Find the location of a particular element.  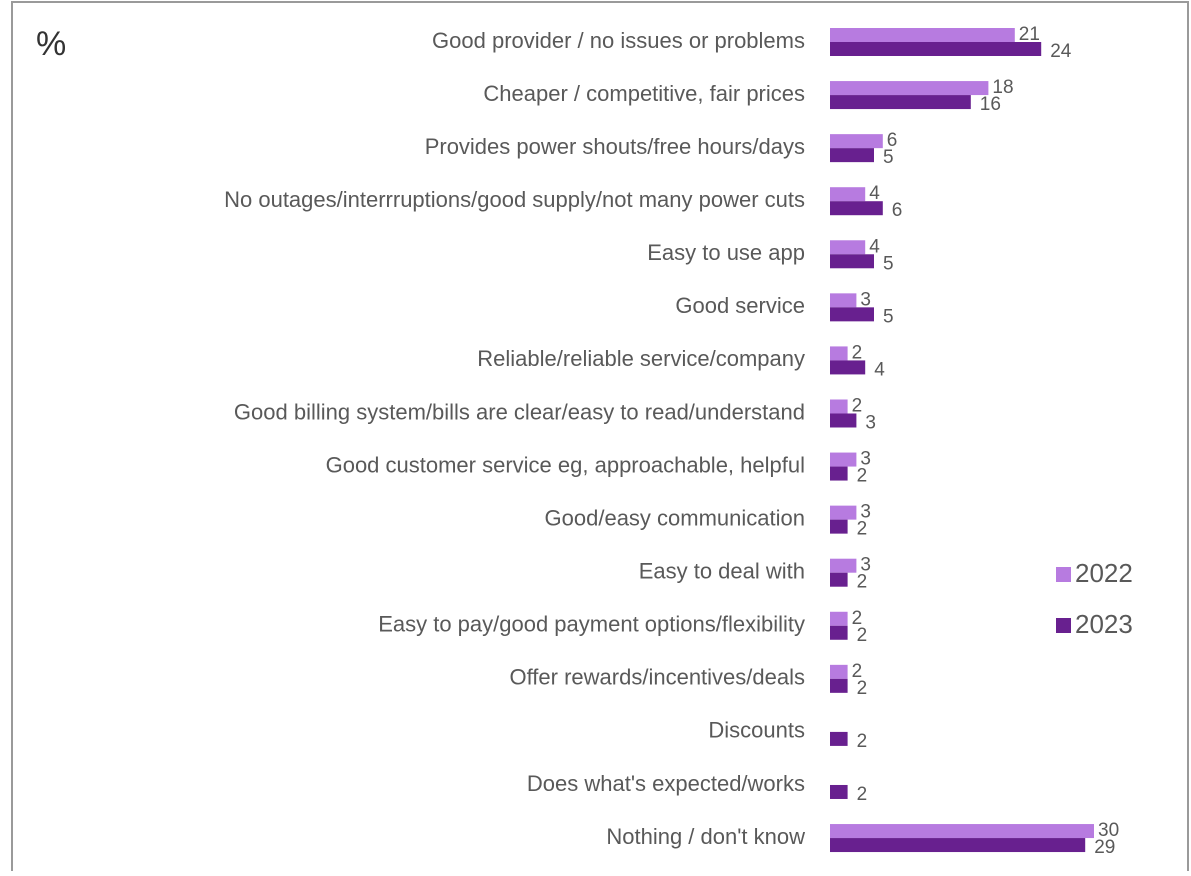

value-label: 29 is located at coordinates (1104, 847).